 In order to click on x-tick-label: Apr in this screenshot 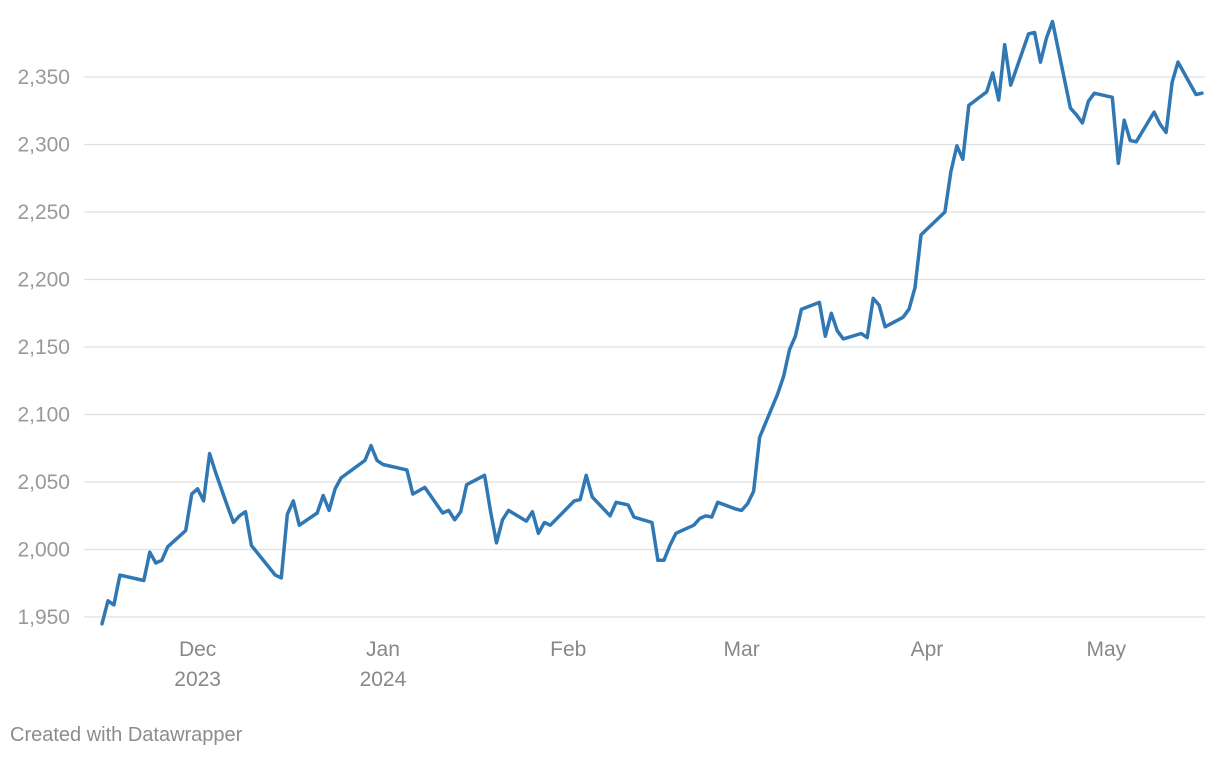, I will do `click(927, 649)`.